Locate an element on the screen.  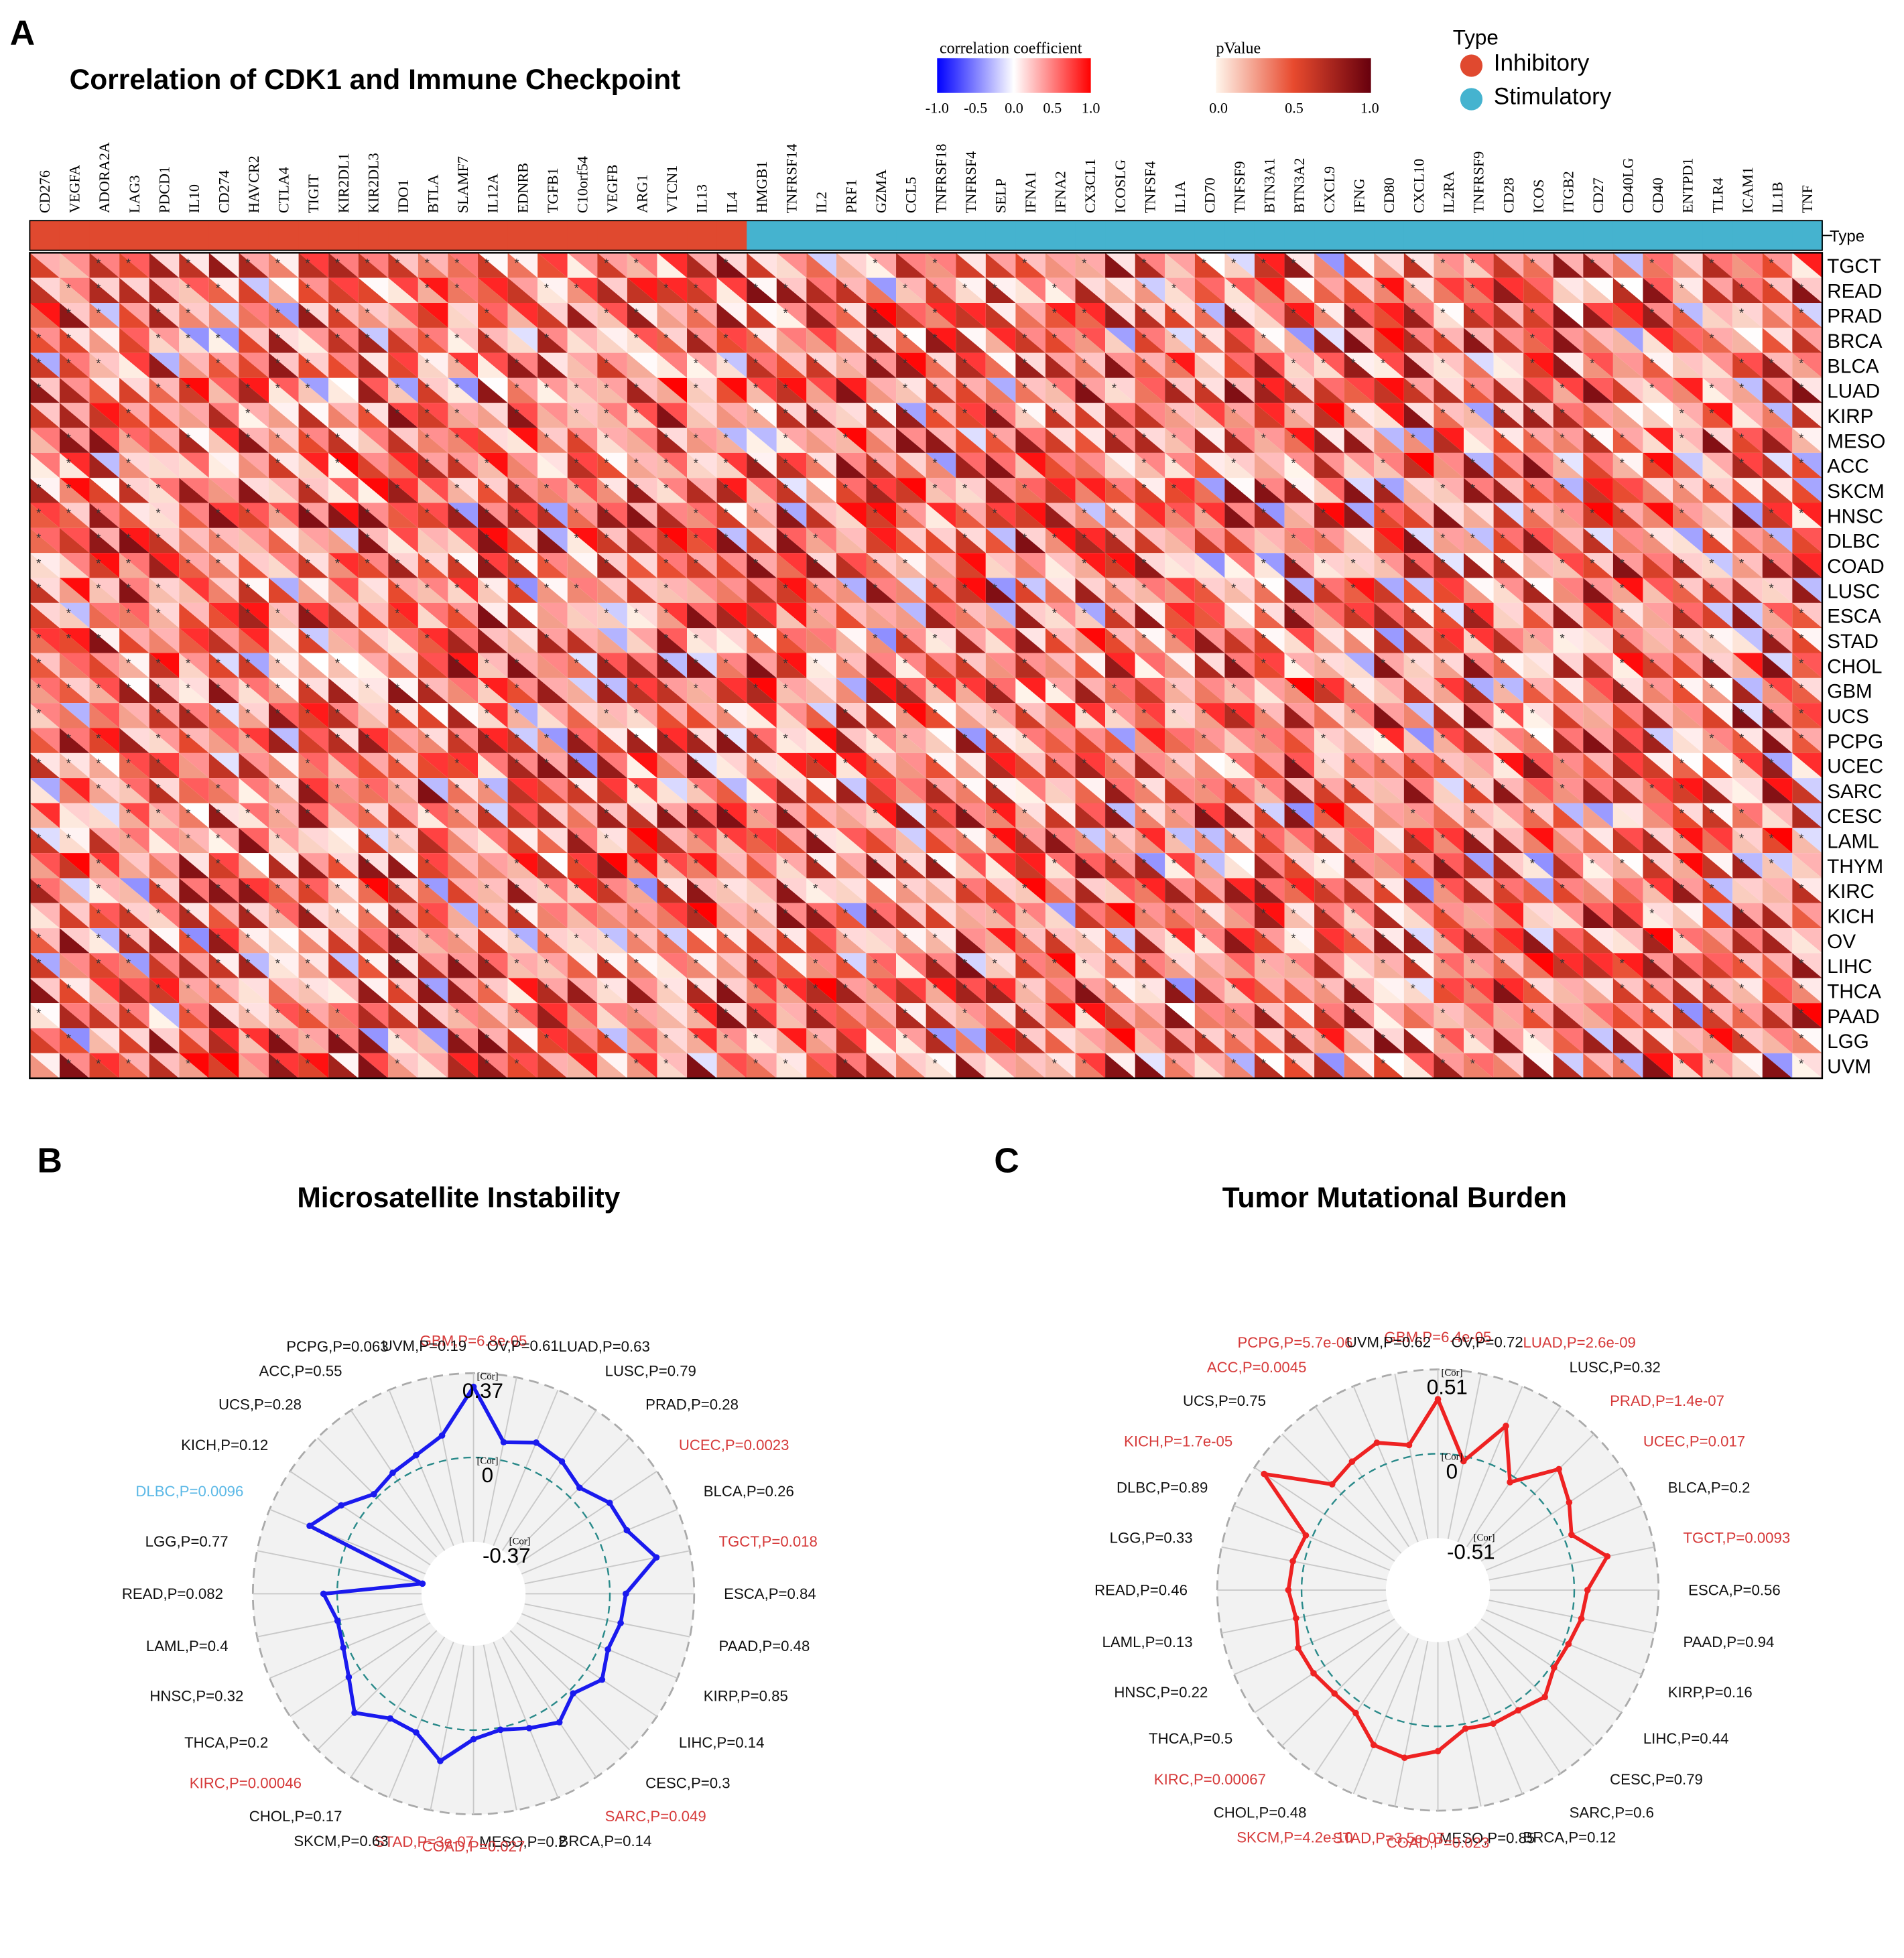
heatmap-column-label: IL1B is located at coordinates (1777, 198).